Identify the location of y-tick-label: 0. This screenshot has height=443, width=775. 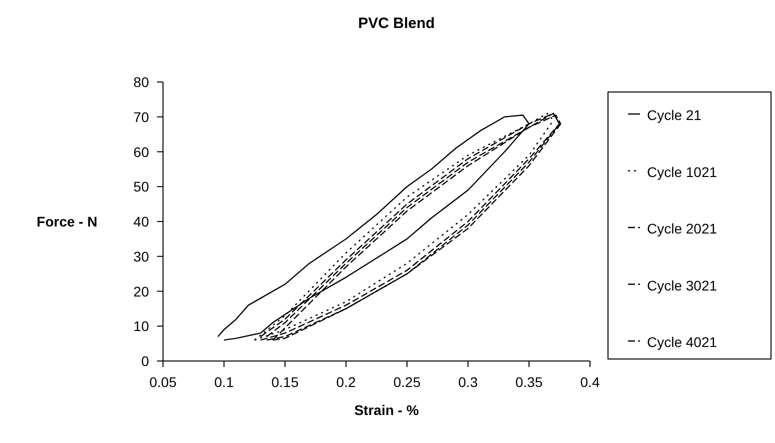
(145, 361).